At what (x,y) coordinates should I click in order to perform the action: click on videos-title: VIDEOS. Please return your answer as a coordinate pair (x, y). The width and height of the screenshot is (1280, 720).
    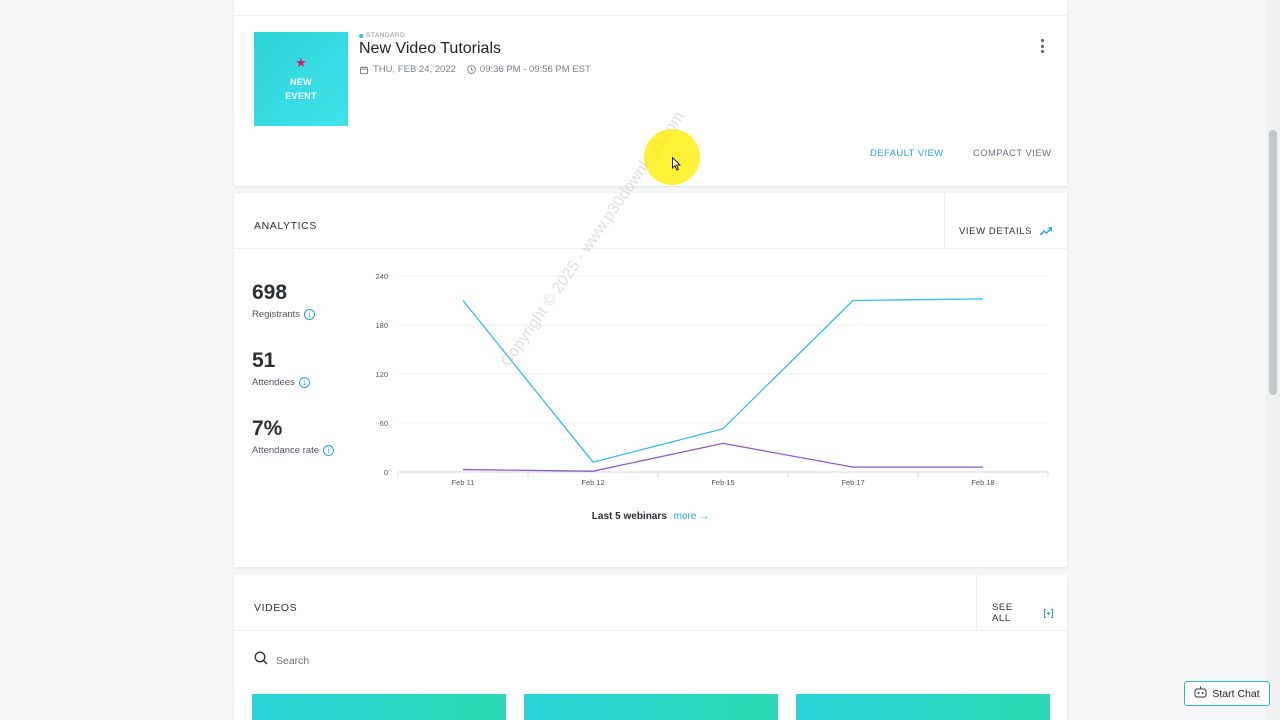
    Looking at the image, I should click on (276, 608).